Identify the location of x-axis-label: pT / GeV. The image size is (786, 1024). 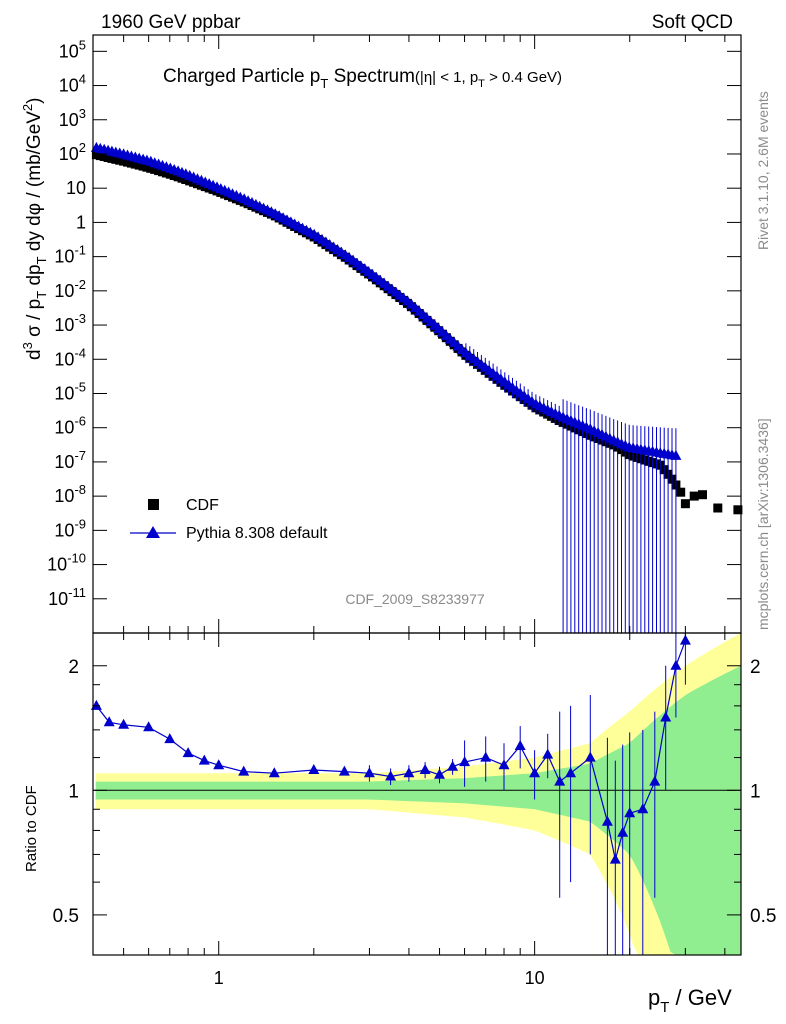
(690, 1000).